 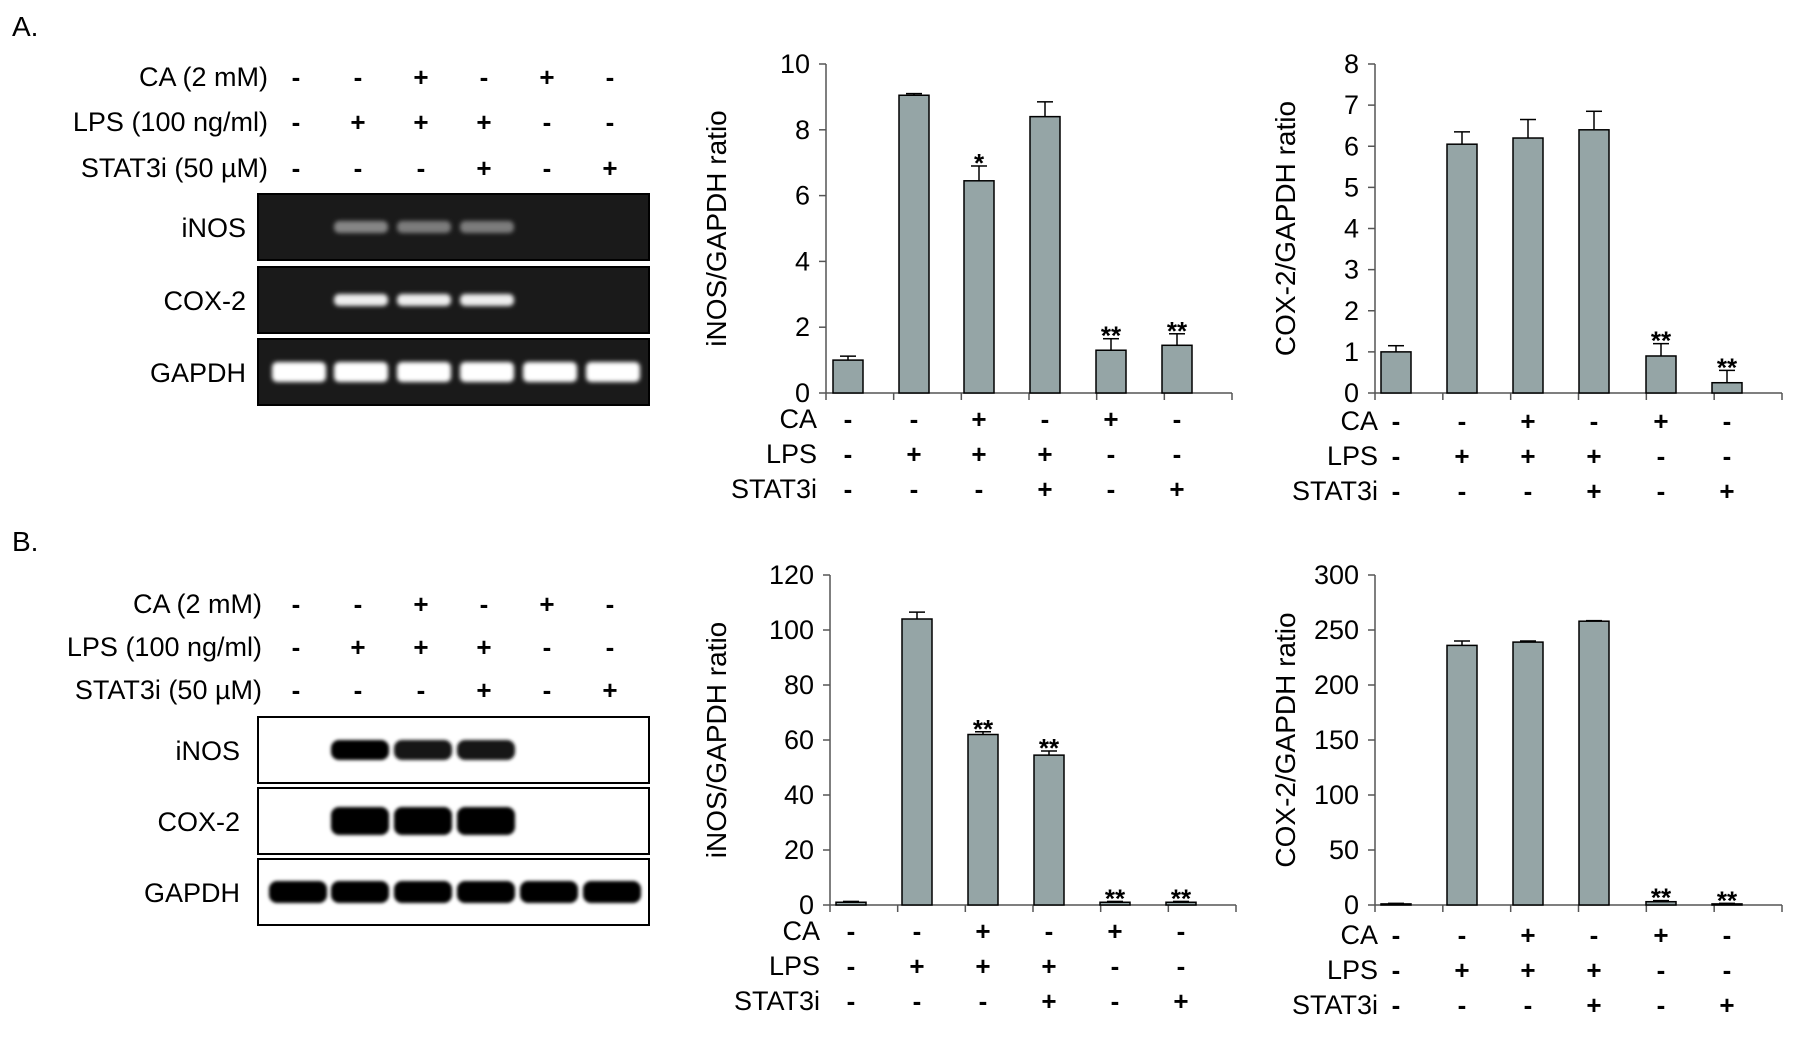 What do you see at coordinates (791, 575) in the screenshot?
I see `y-tick-label: 120` at bounding box center [791, 575].